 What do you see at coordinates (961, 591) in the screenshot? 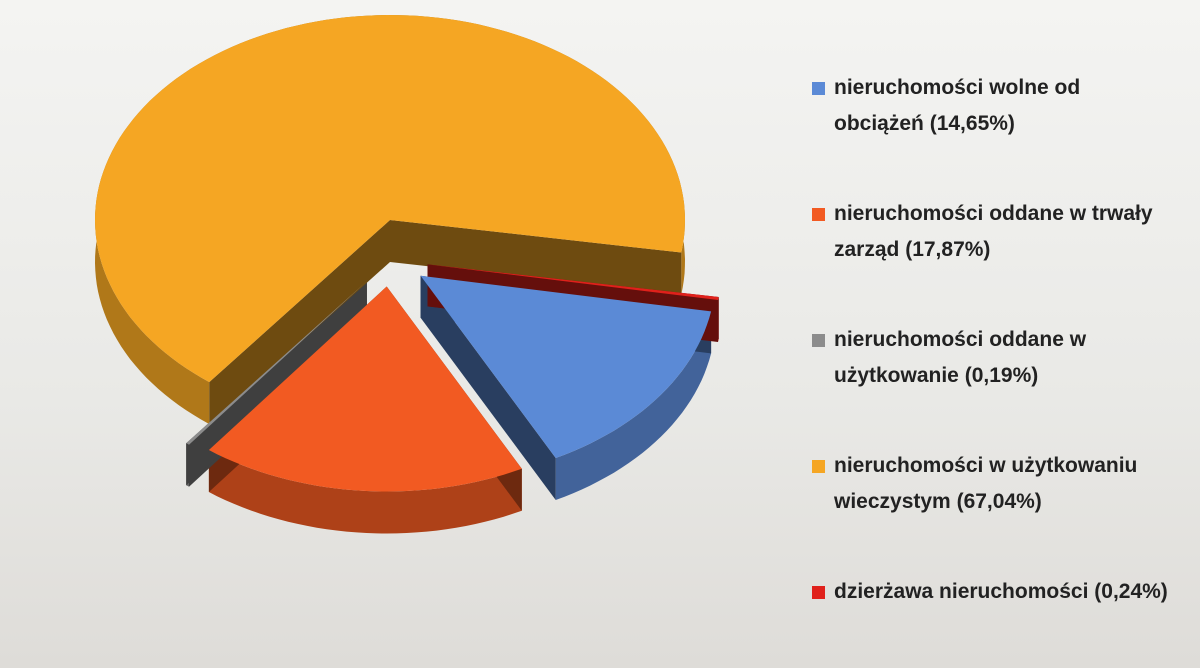
I see `legend-label: dzierżawa nieruchomości` at bounding box center [961, 591].